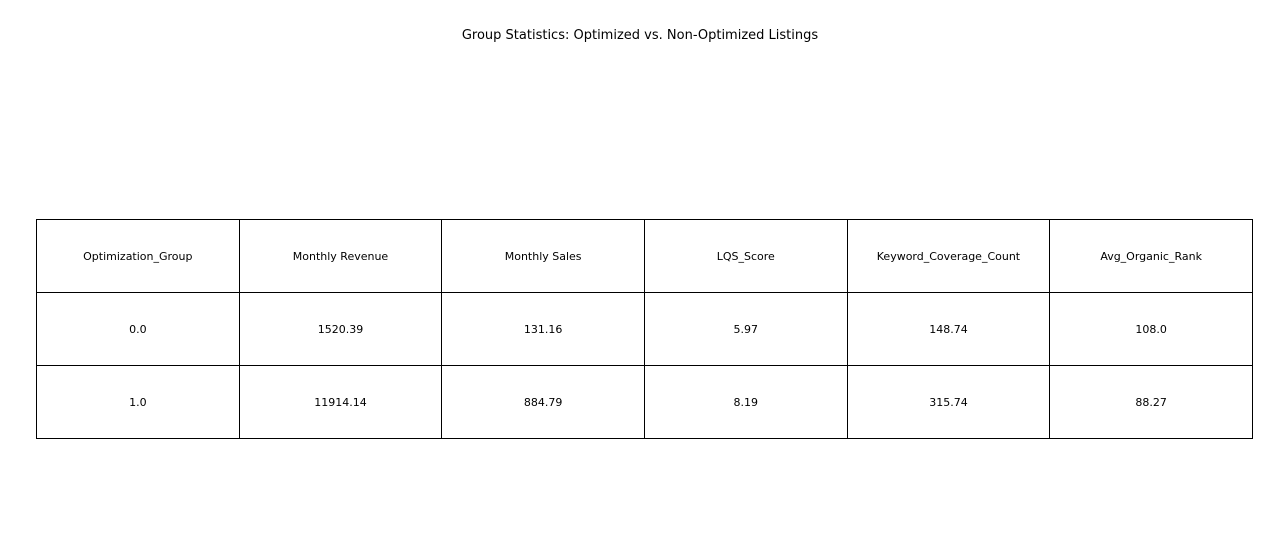  I want to click on column-header: Monthly Revenue, so click(340, 256).